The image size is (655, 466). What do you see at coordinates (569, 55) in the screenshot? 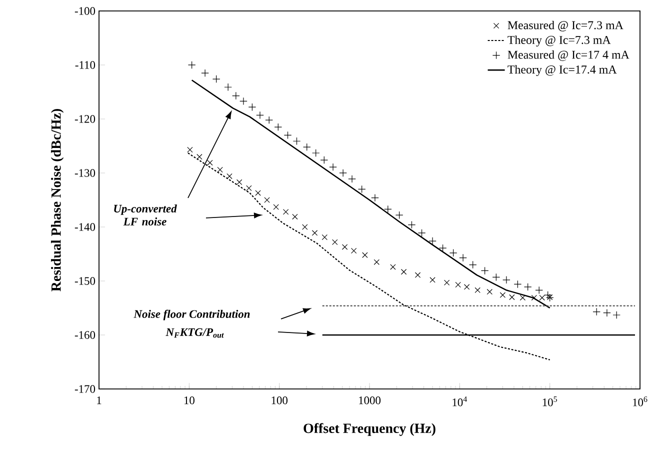
I see `legend-label: Measured @ Ic=17 4 mA` at bounding box center [569, 55].